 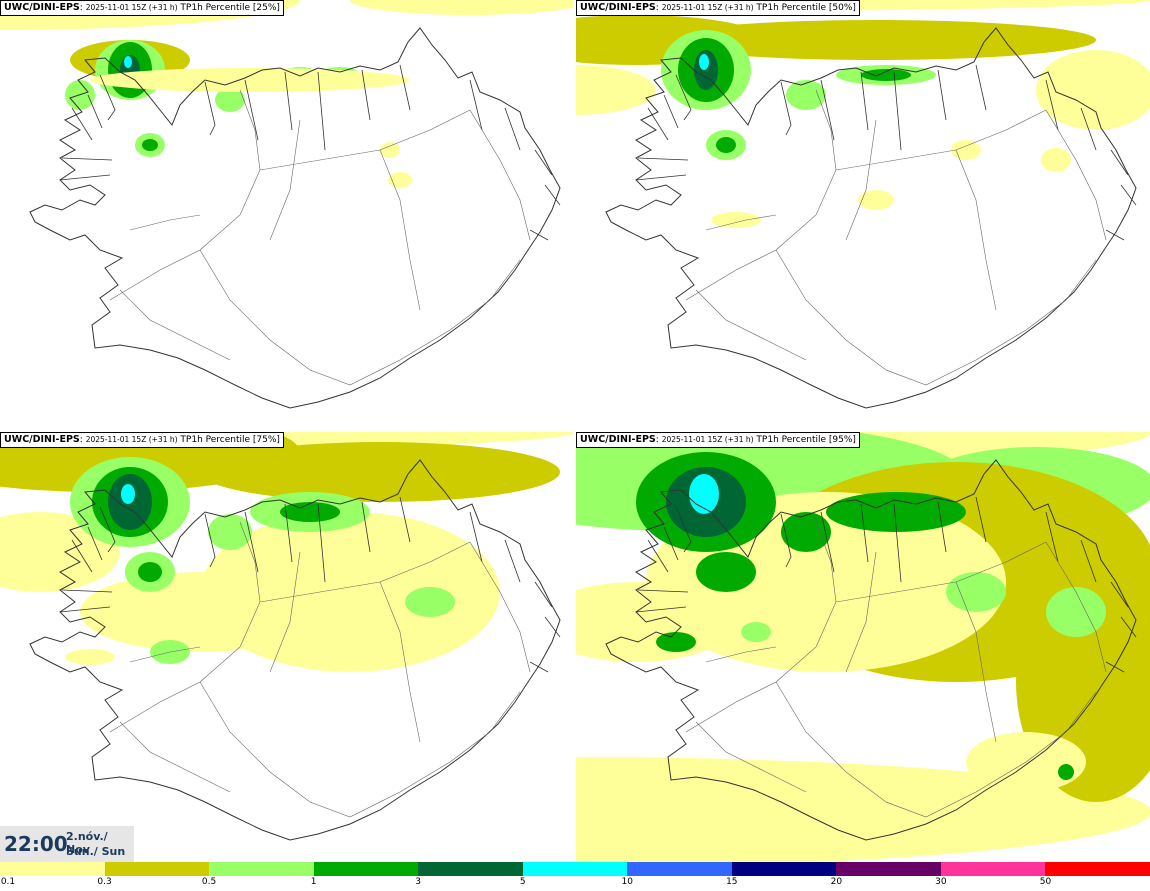 I want to click on colorbar-label: 0.5, so click(x=209, y=882).